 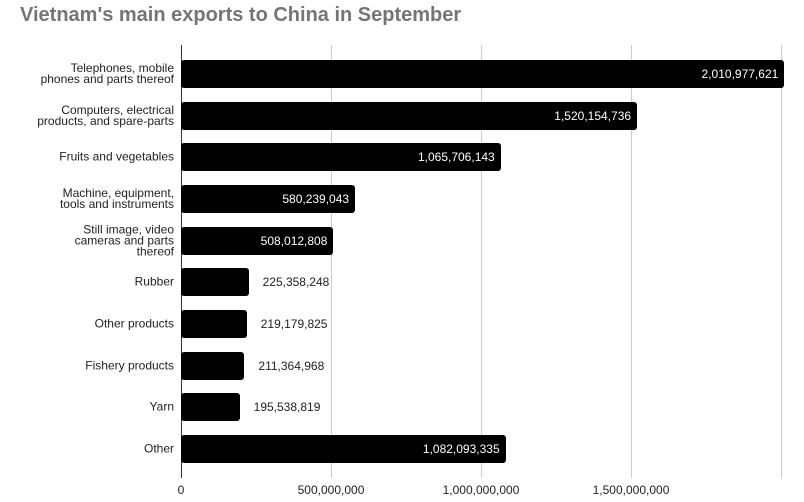 I want to click on x-tick-label: 1,500,000,000, so click(x=631, y=490).